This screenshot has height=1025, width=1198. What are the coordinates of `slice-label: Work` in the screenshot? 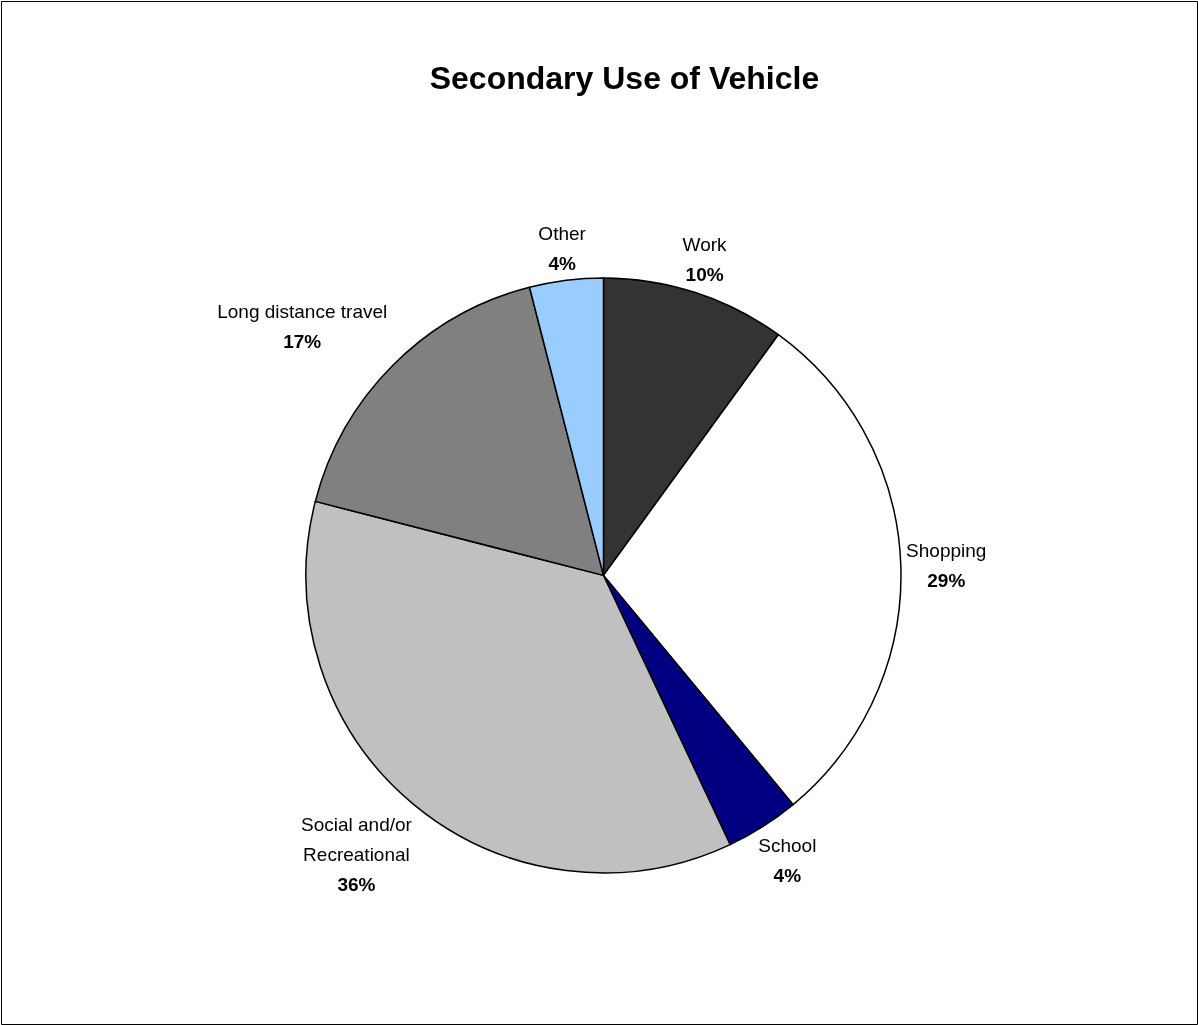 It's located at (705, 245).